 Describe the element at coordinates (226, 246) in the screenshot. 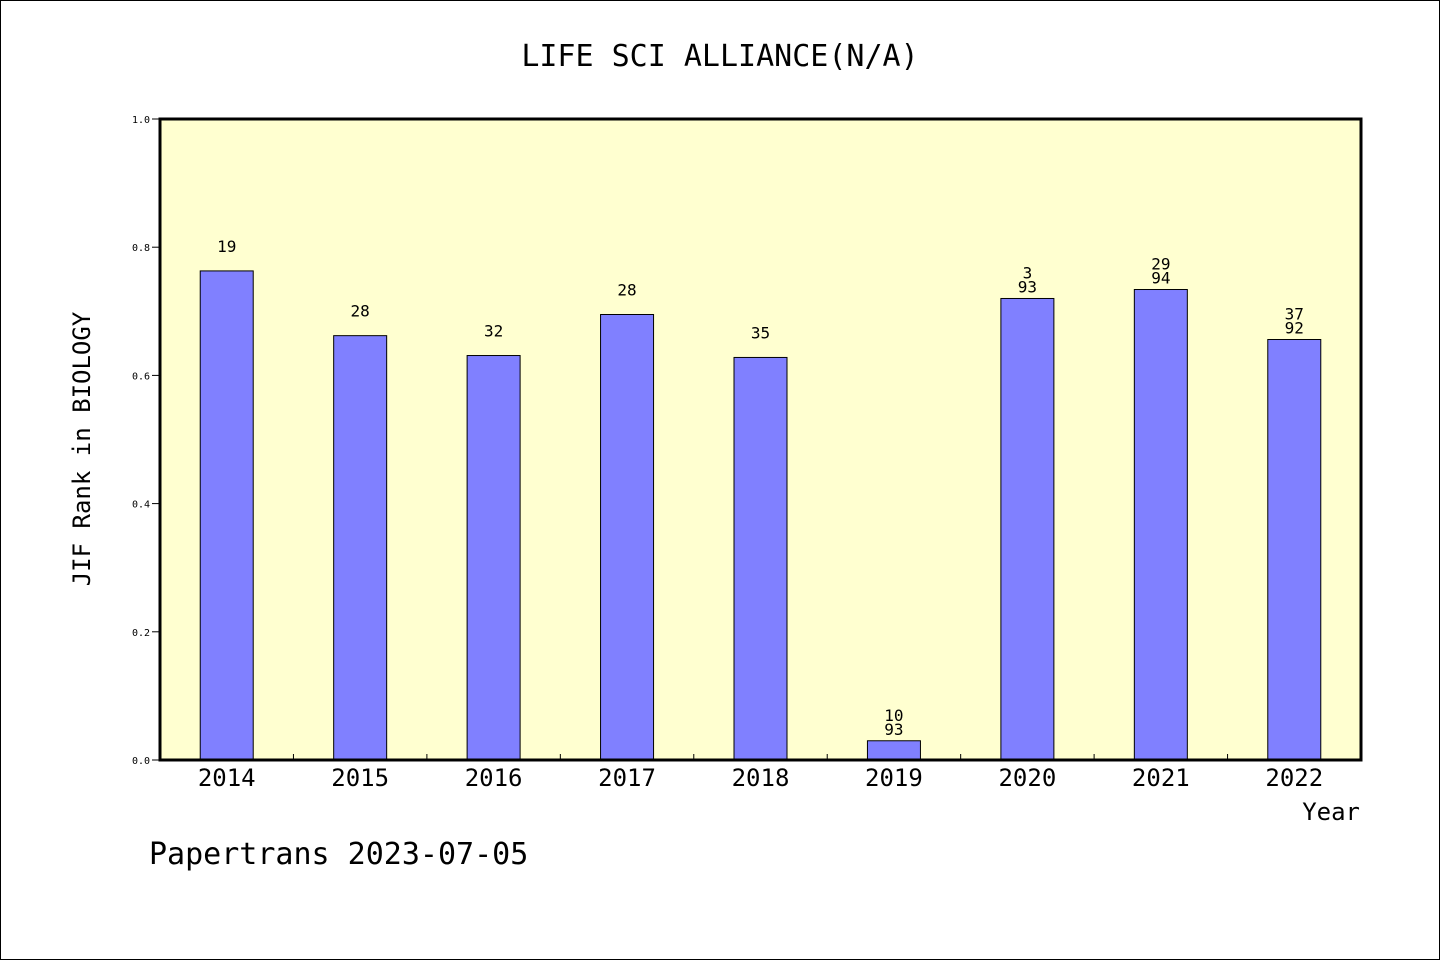

I see `data-label-2014: 19` at that location.